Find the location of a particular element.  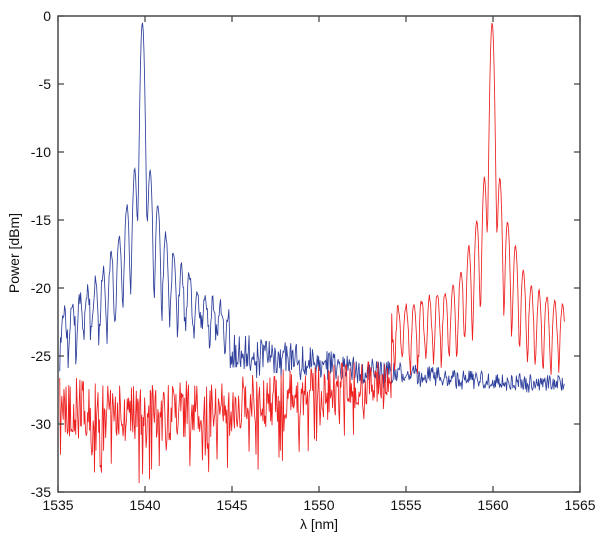

y-tick-label: -20 is located at coordinates (41, 288).